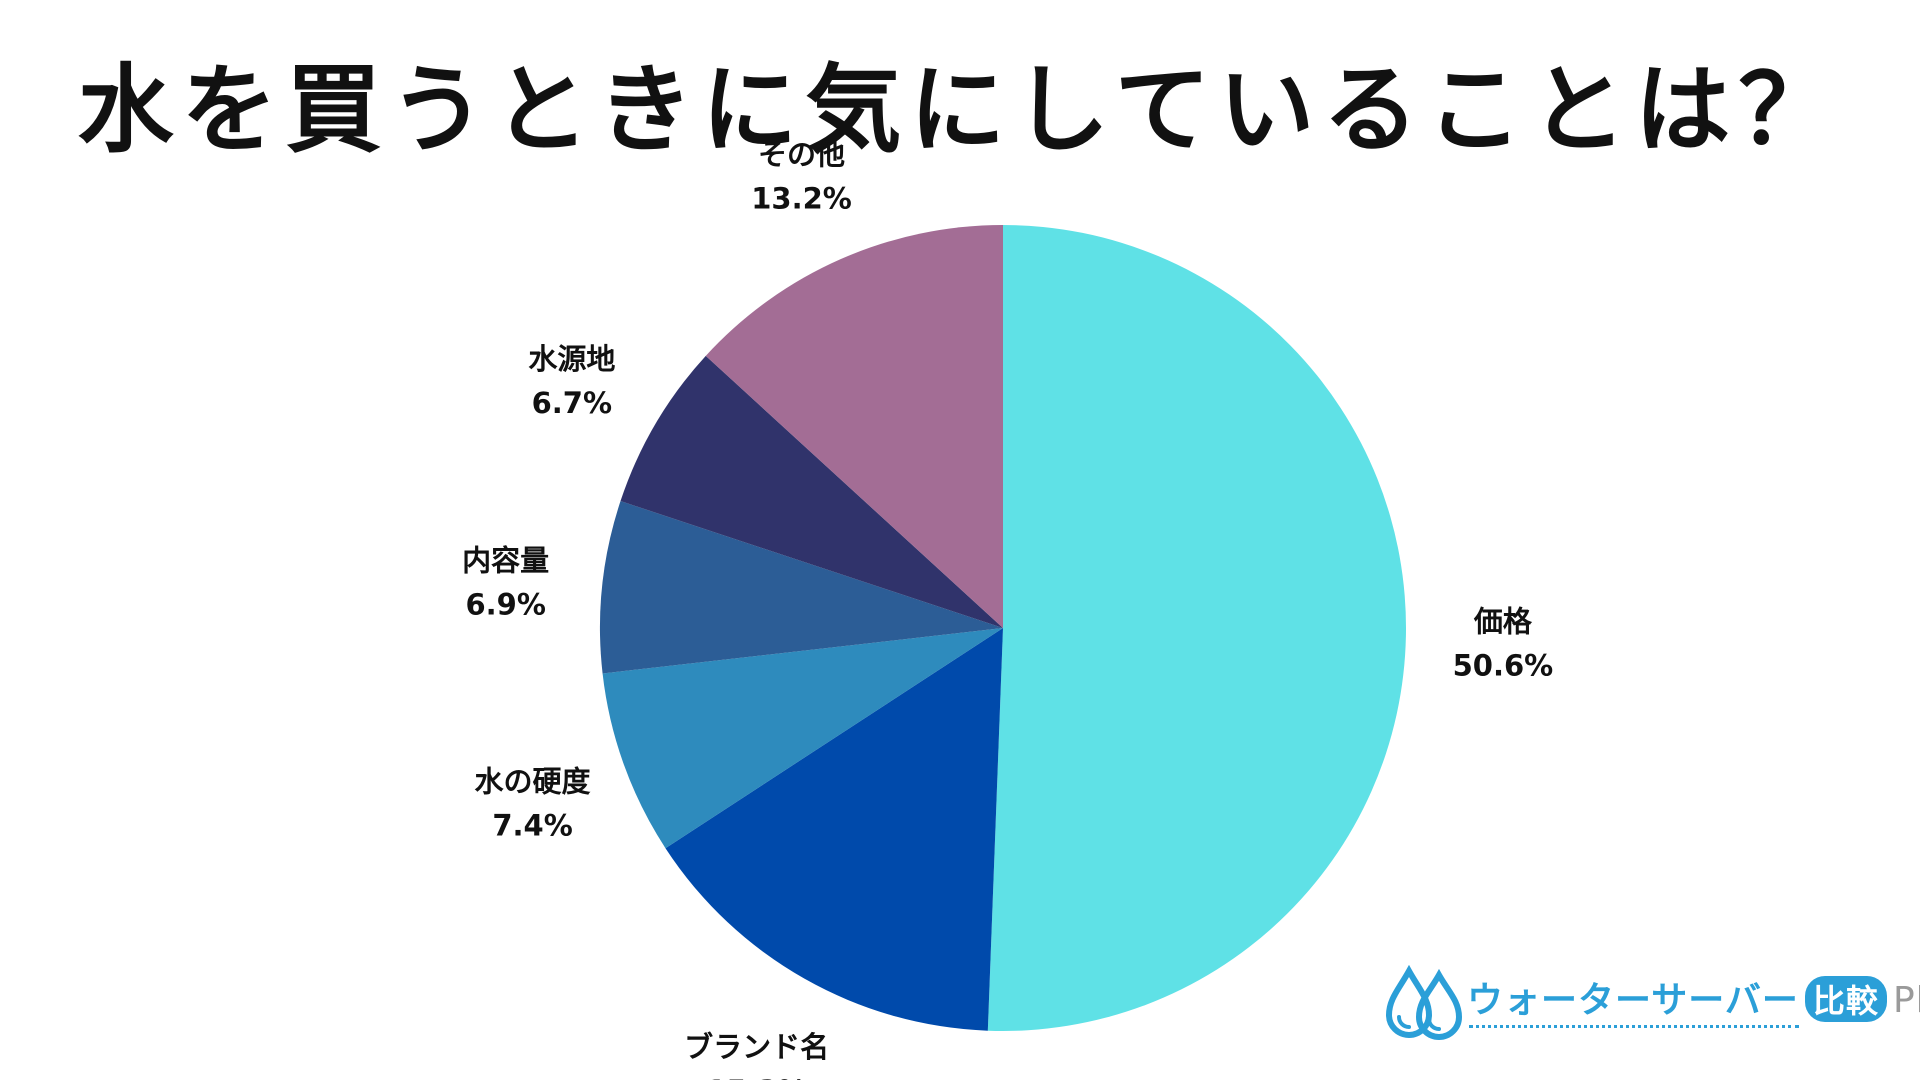  What do you see at coordinates (801, 154) in the screenshot?
I see `slice-label: その他` at bounding box center [801, 154].